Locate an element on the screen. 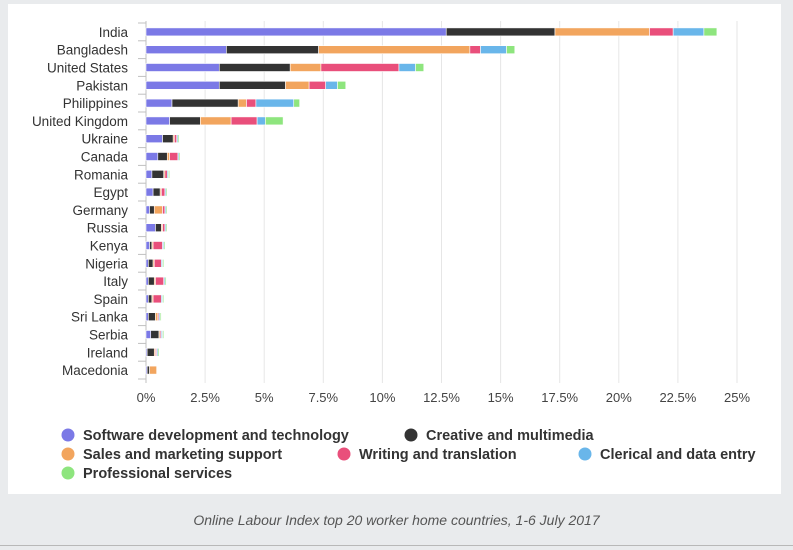 The width and height of the screenshot is (793, 550). legend-item: Creative and multimedia is located at coordinates (499, 436).